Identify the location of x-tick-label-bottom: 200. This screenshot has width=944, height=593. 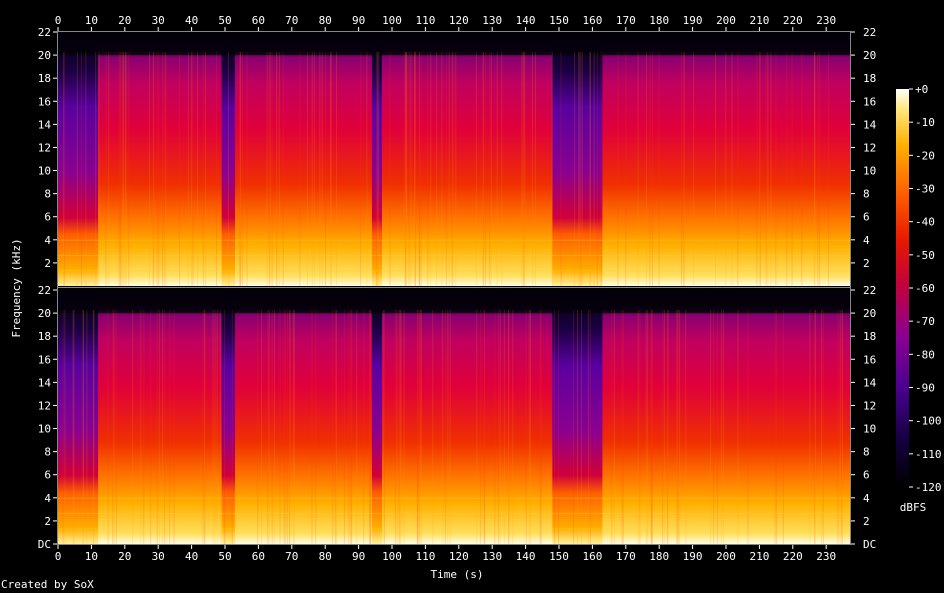
(726, 556).